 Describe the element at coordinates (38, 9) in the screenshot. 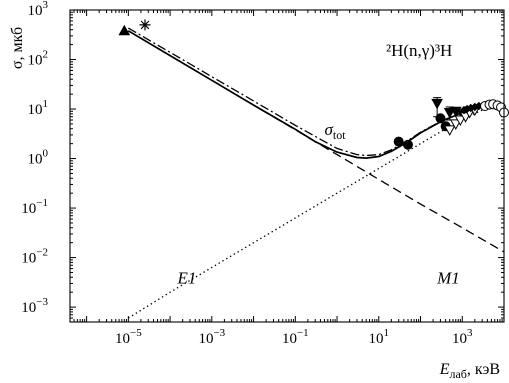

I see `y-tick-label: 10³` at that location.